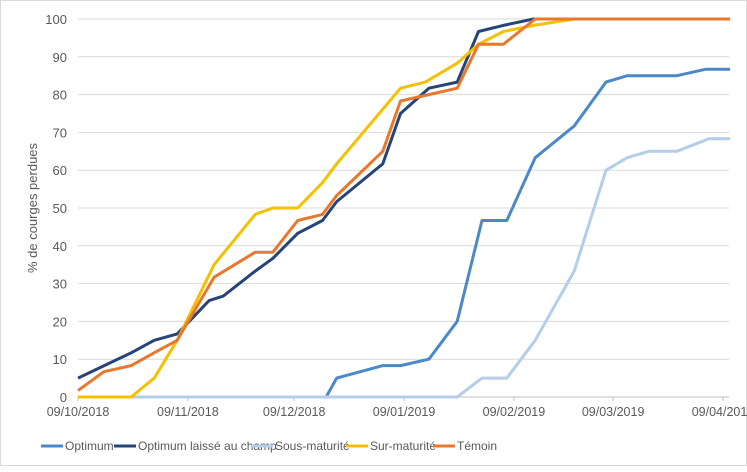 The height and width of the screenshot is (472, 747). What do you see at coordinates (56, 19) in the screenshot?
I see `y-tick-label: 100` at bounding box center [56, 19].